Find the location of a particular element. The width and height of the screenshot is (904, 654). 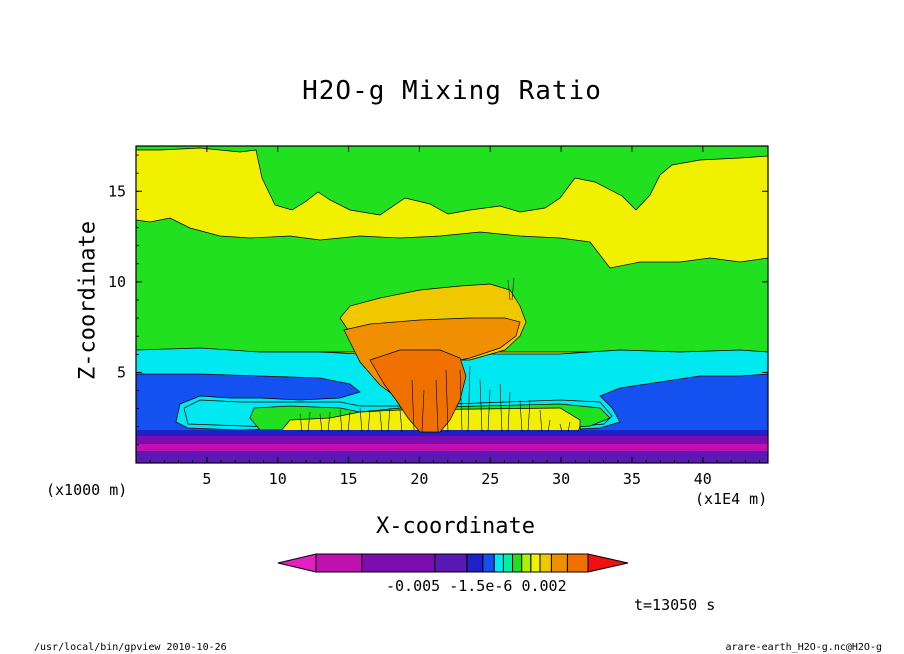

x-tick-label: 15 is located at coordinates (349, 479).